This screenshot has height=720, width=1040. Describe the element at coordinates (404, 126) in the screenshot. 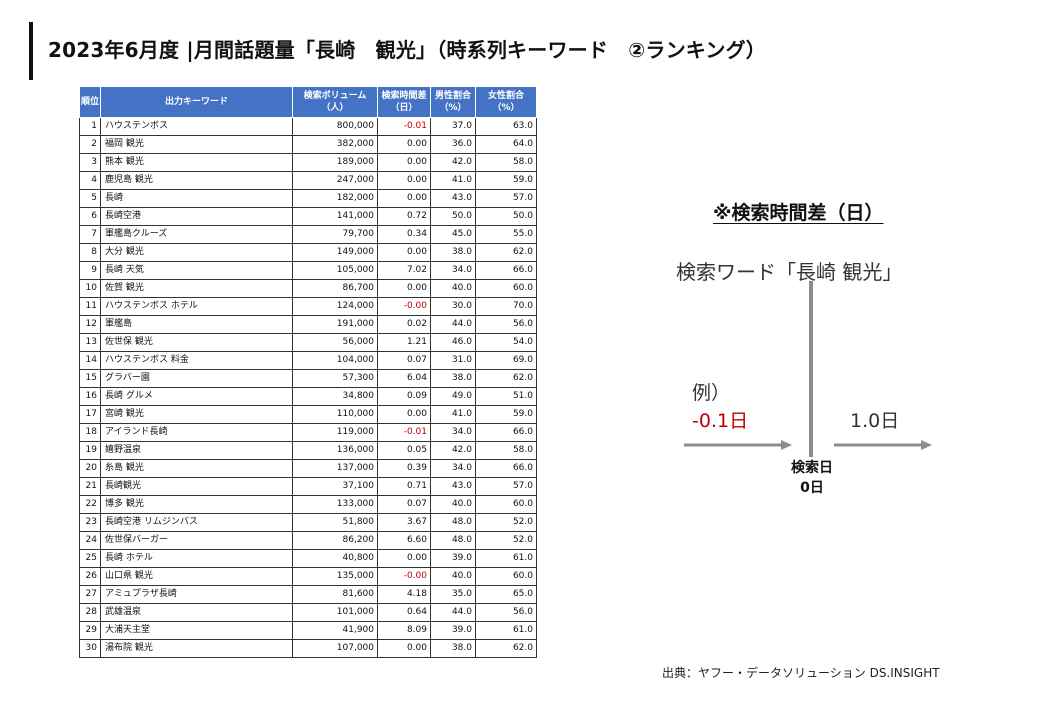

I see `time-diff-cell: -0.01` at that location.